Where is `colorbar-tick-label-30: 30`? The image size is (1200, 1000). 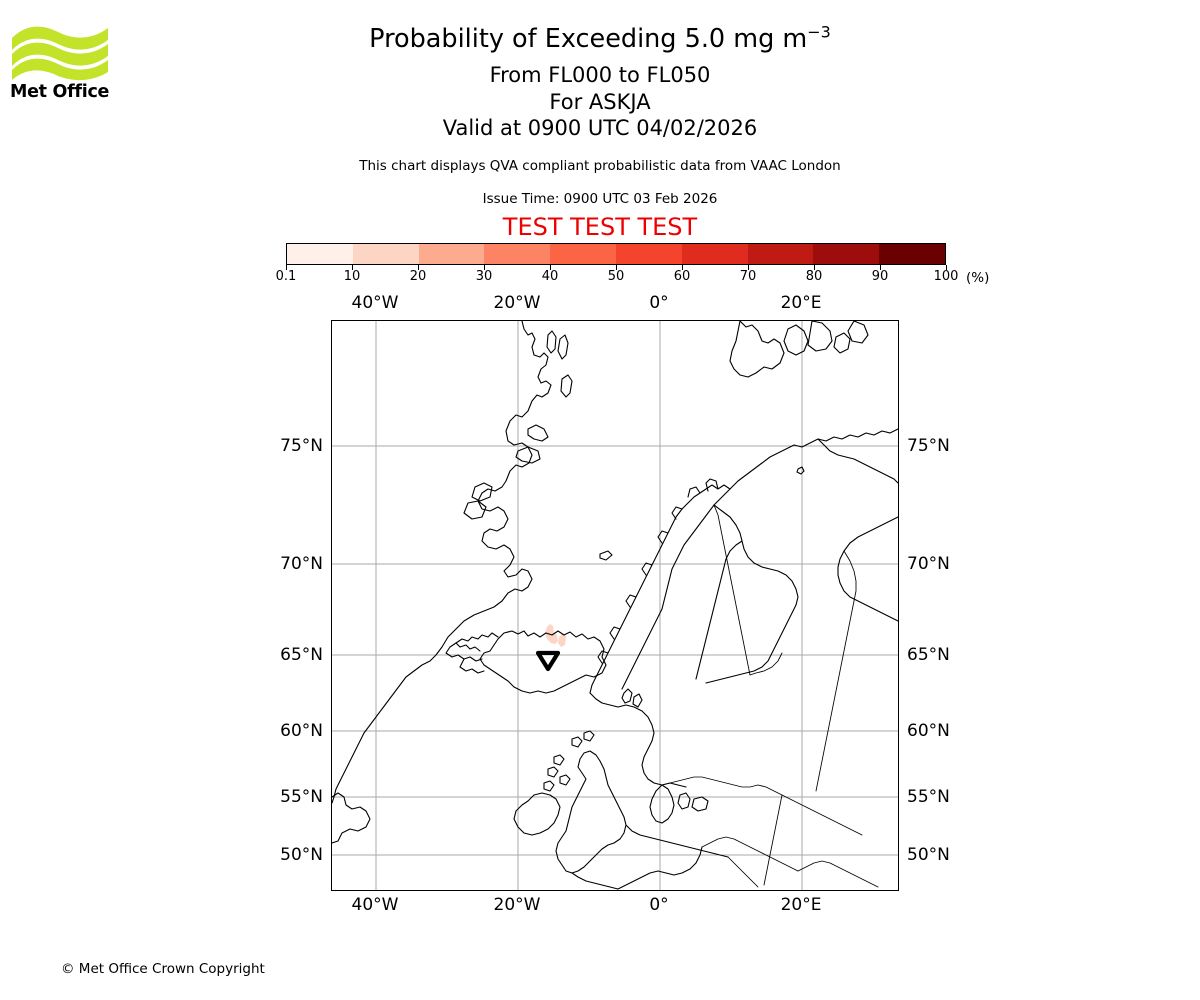 colorbar-tick-label-30: 30 is located at coordinates (484, 276).